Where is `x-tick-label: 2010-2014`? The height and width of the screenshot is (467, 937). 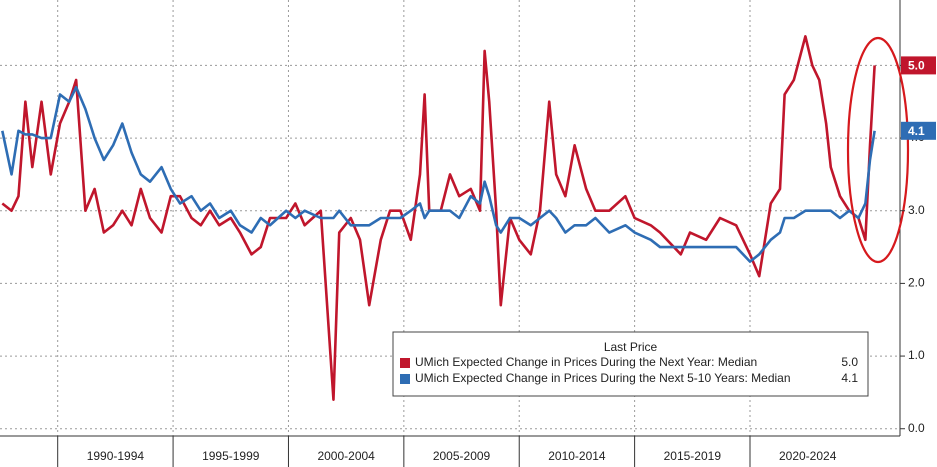 x-tick-label: 2010-2014 is located at coordinates (577, 456).